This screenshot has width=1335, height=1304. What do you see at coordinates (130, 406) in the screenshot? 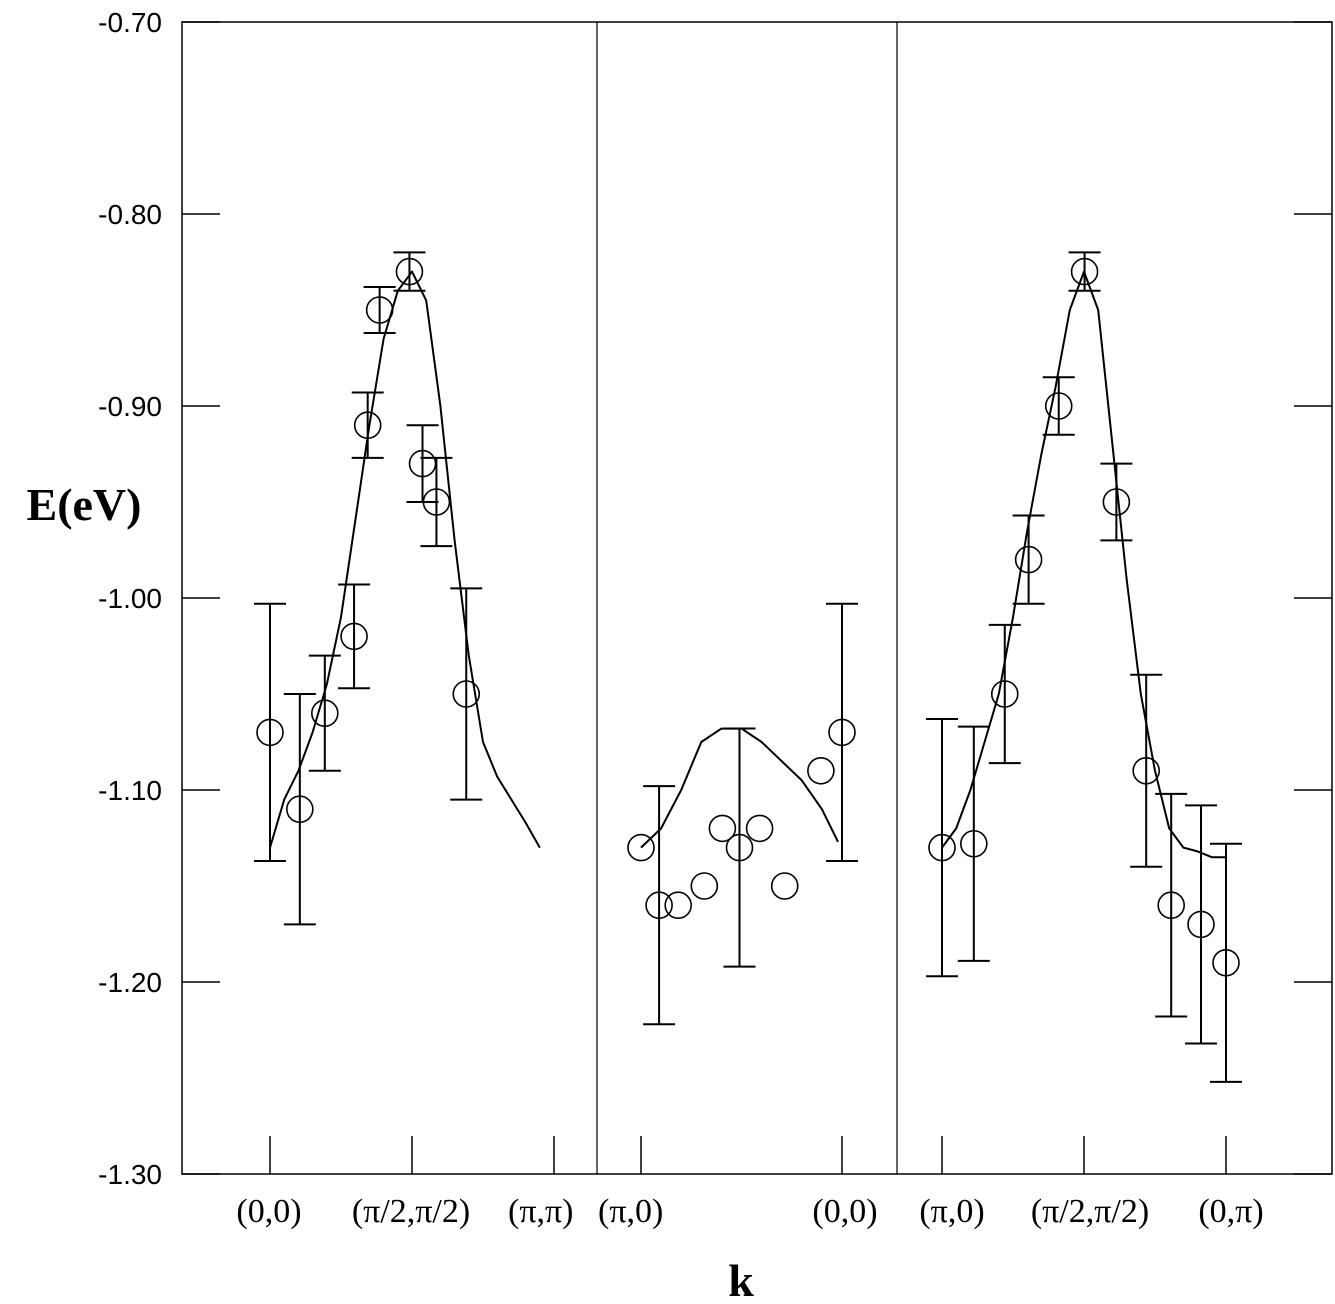
I see `y-tick-label: -0.90` at bounding box center [130, 406].